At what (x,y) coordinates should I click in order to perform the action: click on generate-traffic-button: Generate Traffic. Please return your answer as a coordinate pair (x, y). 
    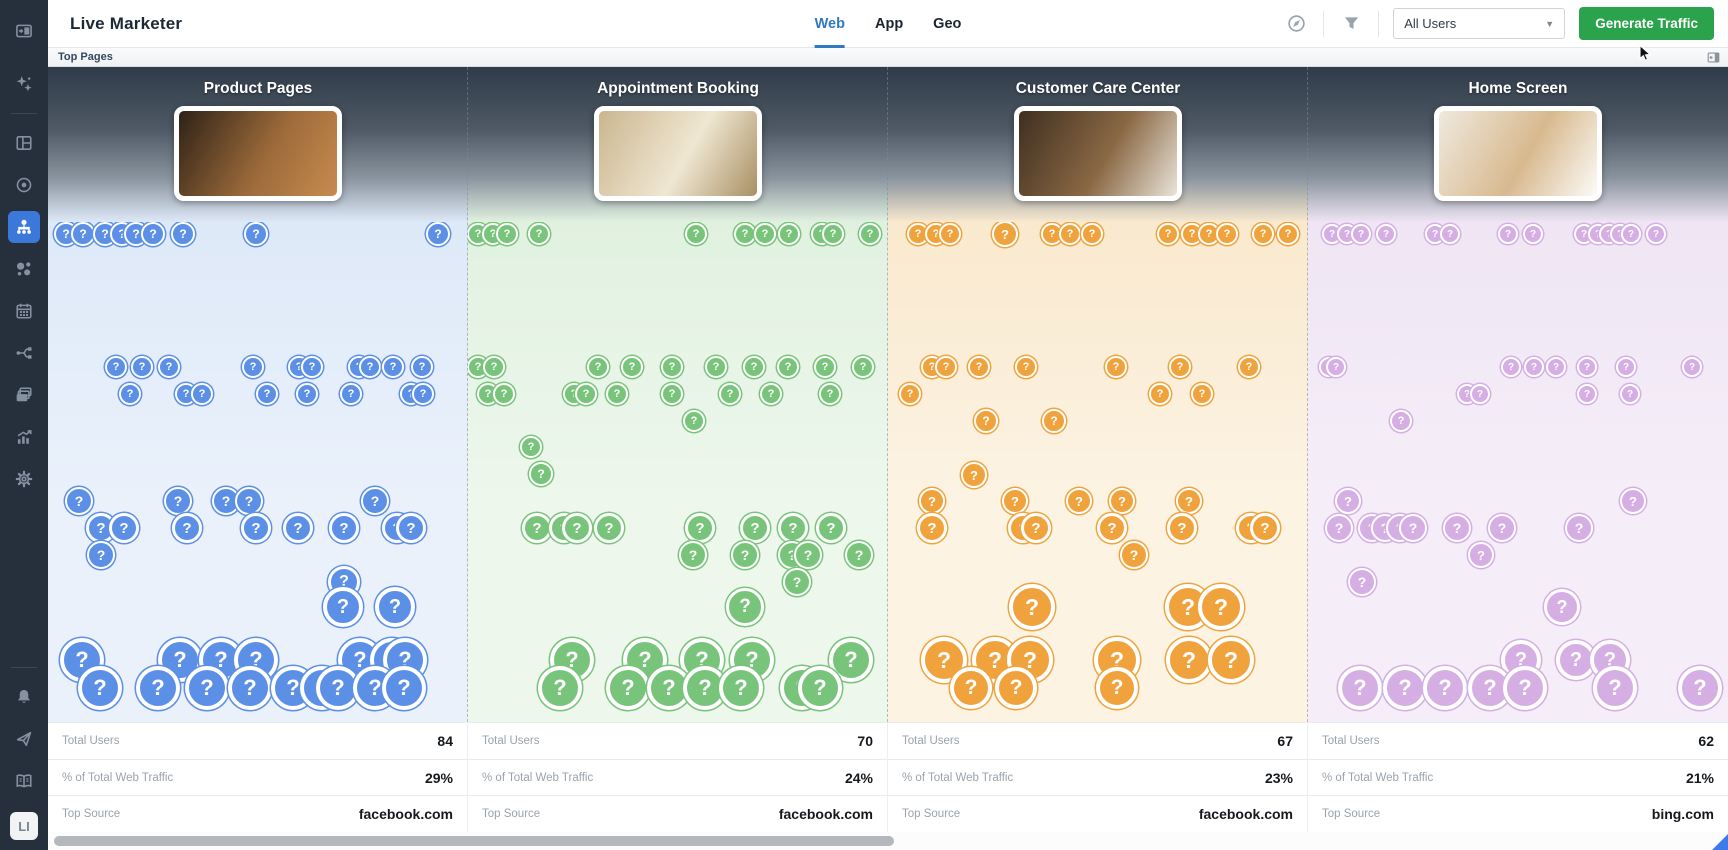
    Looking at the image, I should click on (1646, 23).